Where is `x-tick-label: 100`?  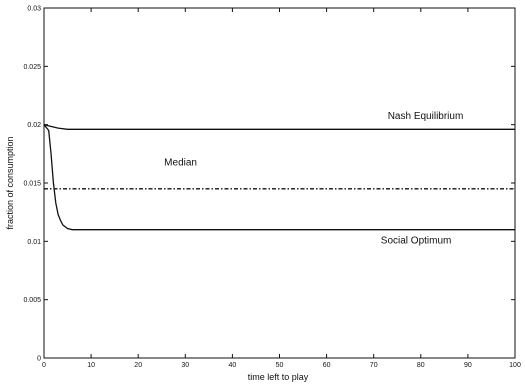 x-tick-label: 100 is located at coordinates (515, 365).